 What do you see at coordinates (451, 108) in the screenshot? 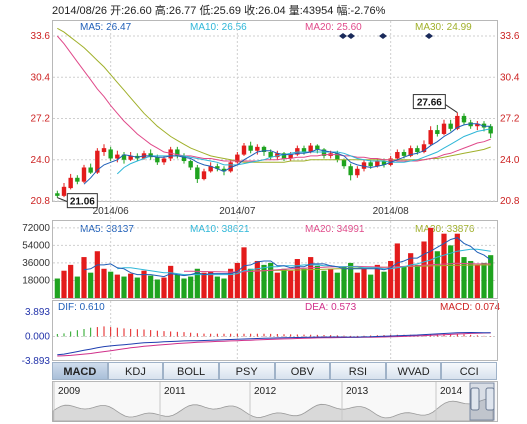
I see `high-marker-leader` at bounding box center [451, 108].